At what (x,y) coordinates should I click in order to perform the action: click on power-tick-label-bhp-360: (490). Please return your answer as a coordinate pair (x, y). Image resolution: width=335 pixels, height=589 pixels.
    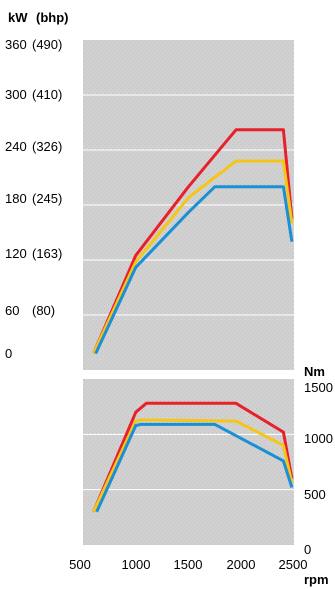
    Looking at the image, I should click on (47, 44).